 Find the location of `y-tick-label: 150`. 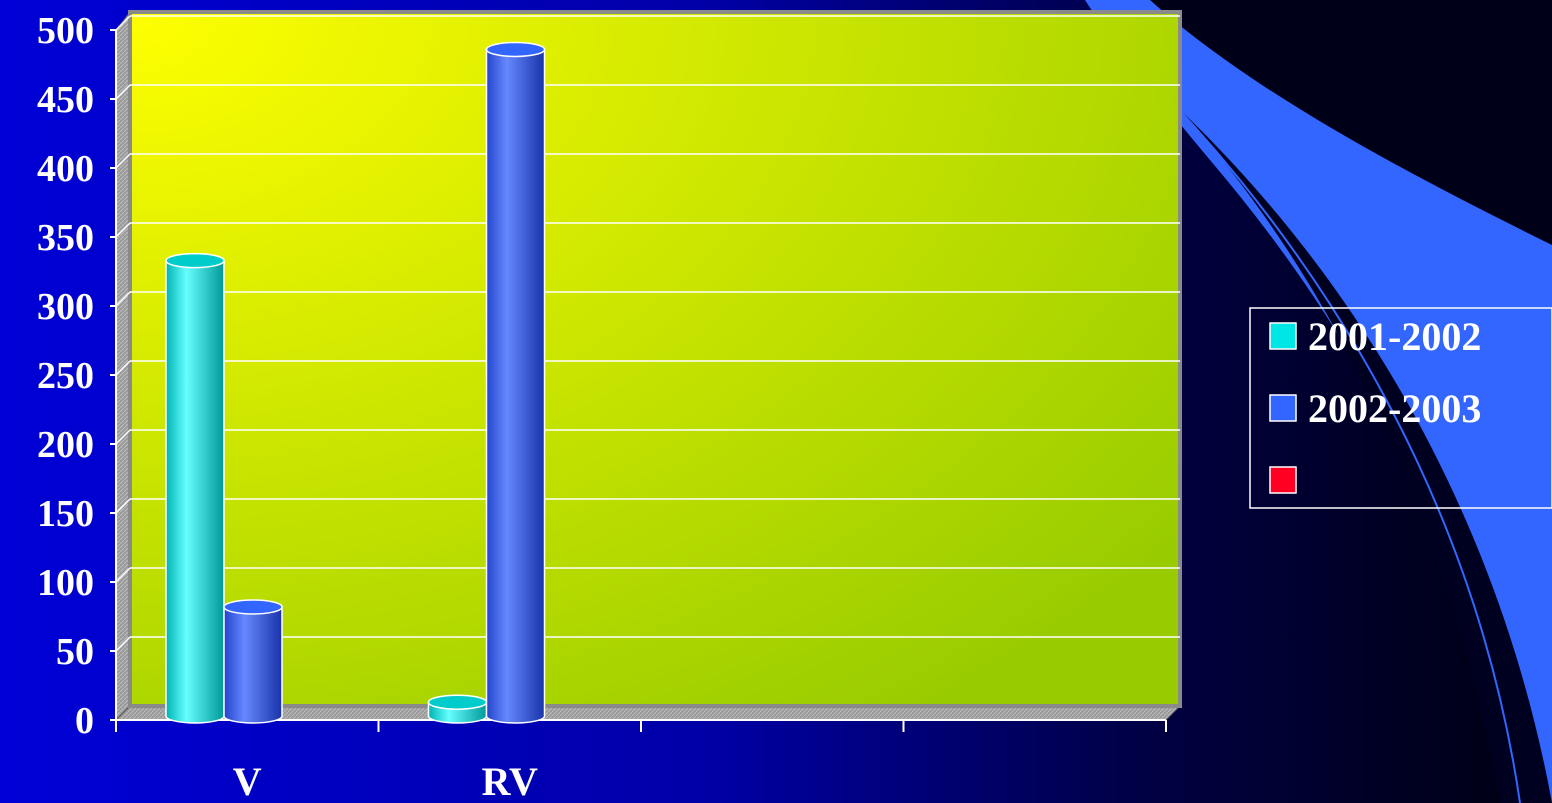

y-tick-label: 150 is located at coordinates (65, 514).